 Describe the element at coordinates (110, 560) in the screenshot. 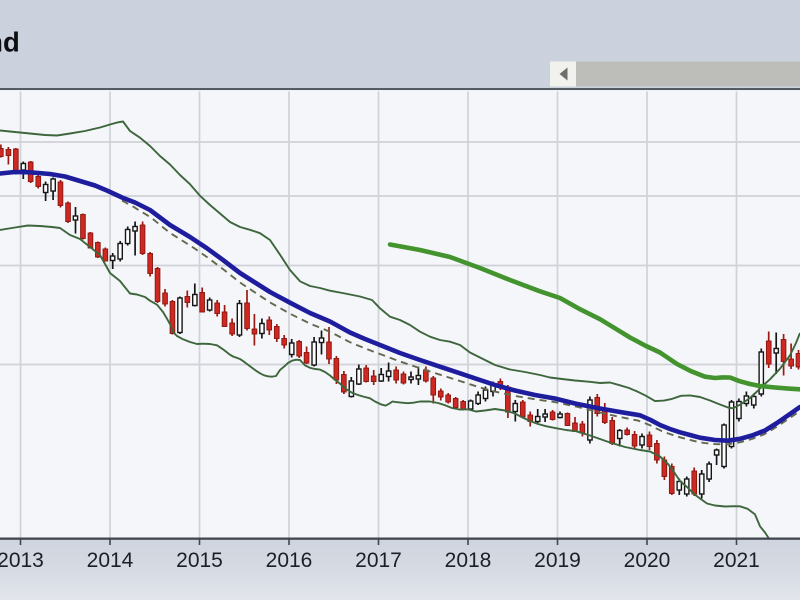

I see `svg-text: 2014` at that location.